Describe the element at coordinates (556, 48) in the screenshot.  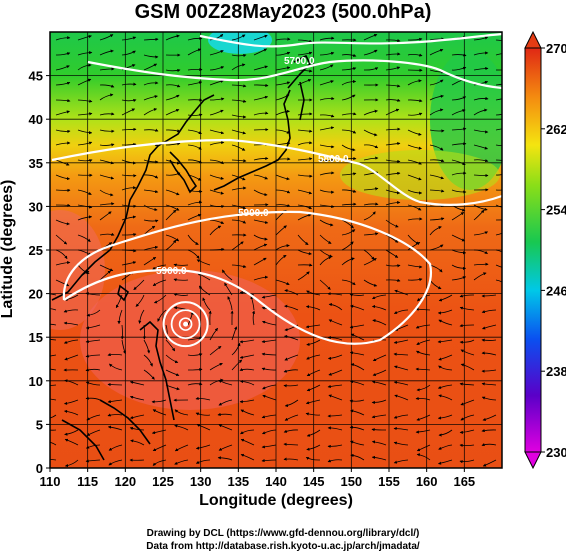
I see `colorbar-tick-label: 270` at that location.